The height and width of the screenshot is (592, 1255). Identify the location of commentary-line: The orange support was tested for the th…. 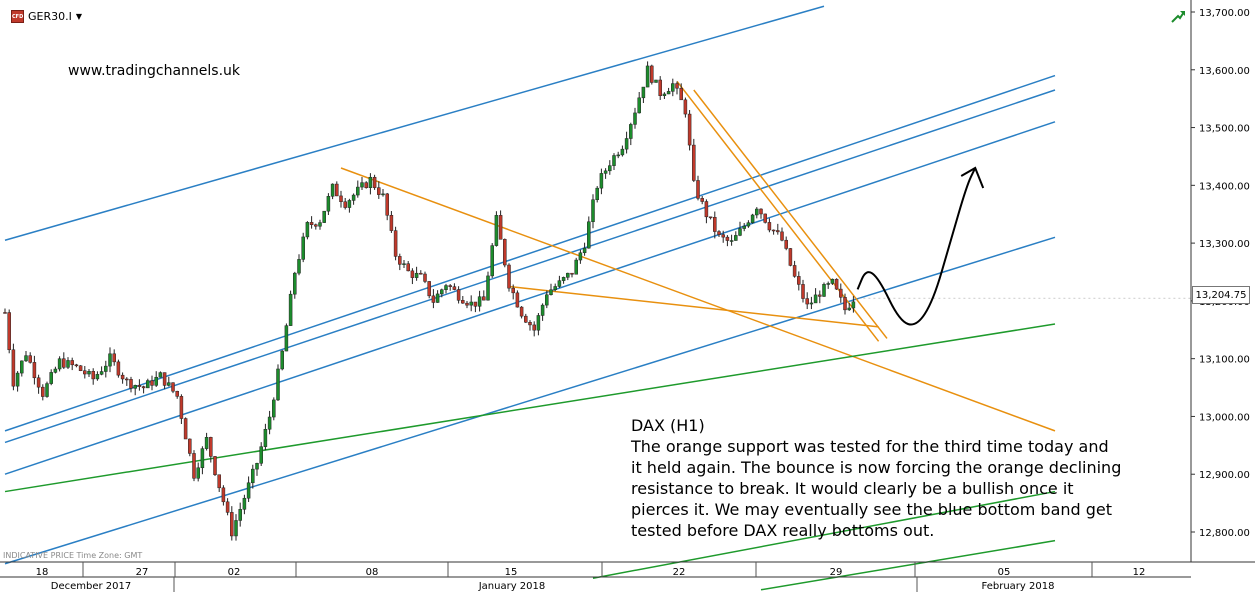
(870, 446).